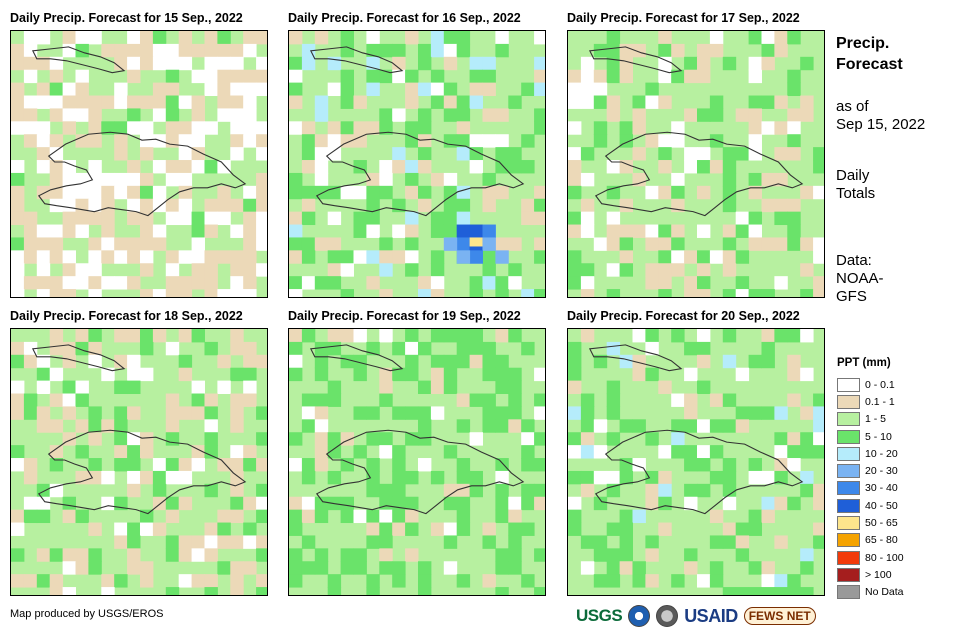  I want to click on legend-label: 0 - 0.1, so click(880, 384).